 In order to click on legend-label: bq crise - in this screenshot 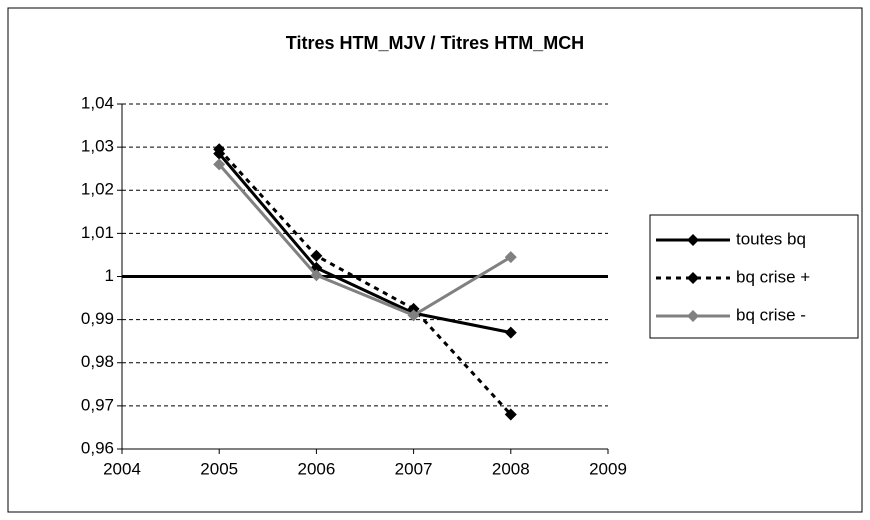, I will do `click(771, 314)`.